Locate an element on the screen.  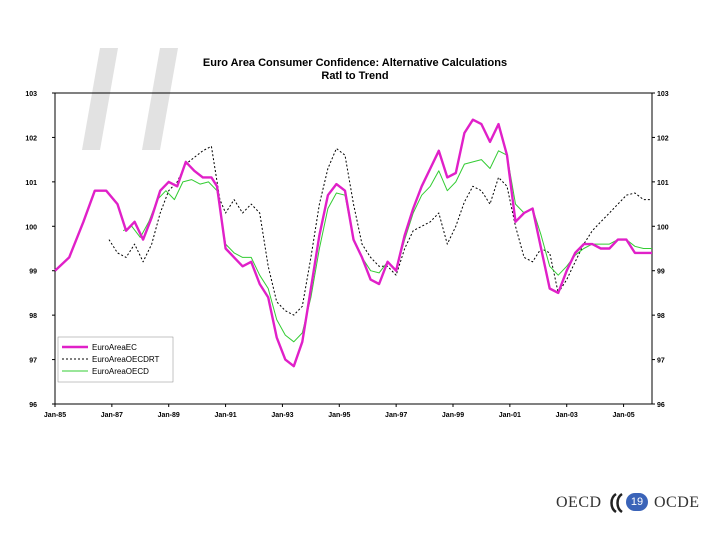
oecd-word: OECD is located at coordinates (579, 502).